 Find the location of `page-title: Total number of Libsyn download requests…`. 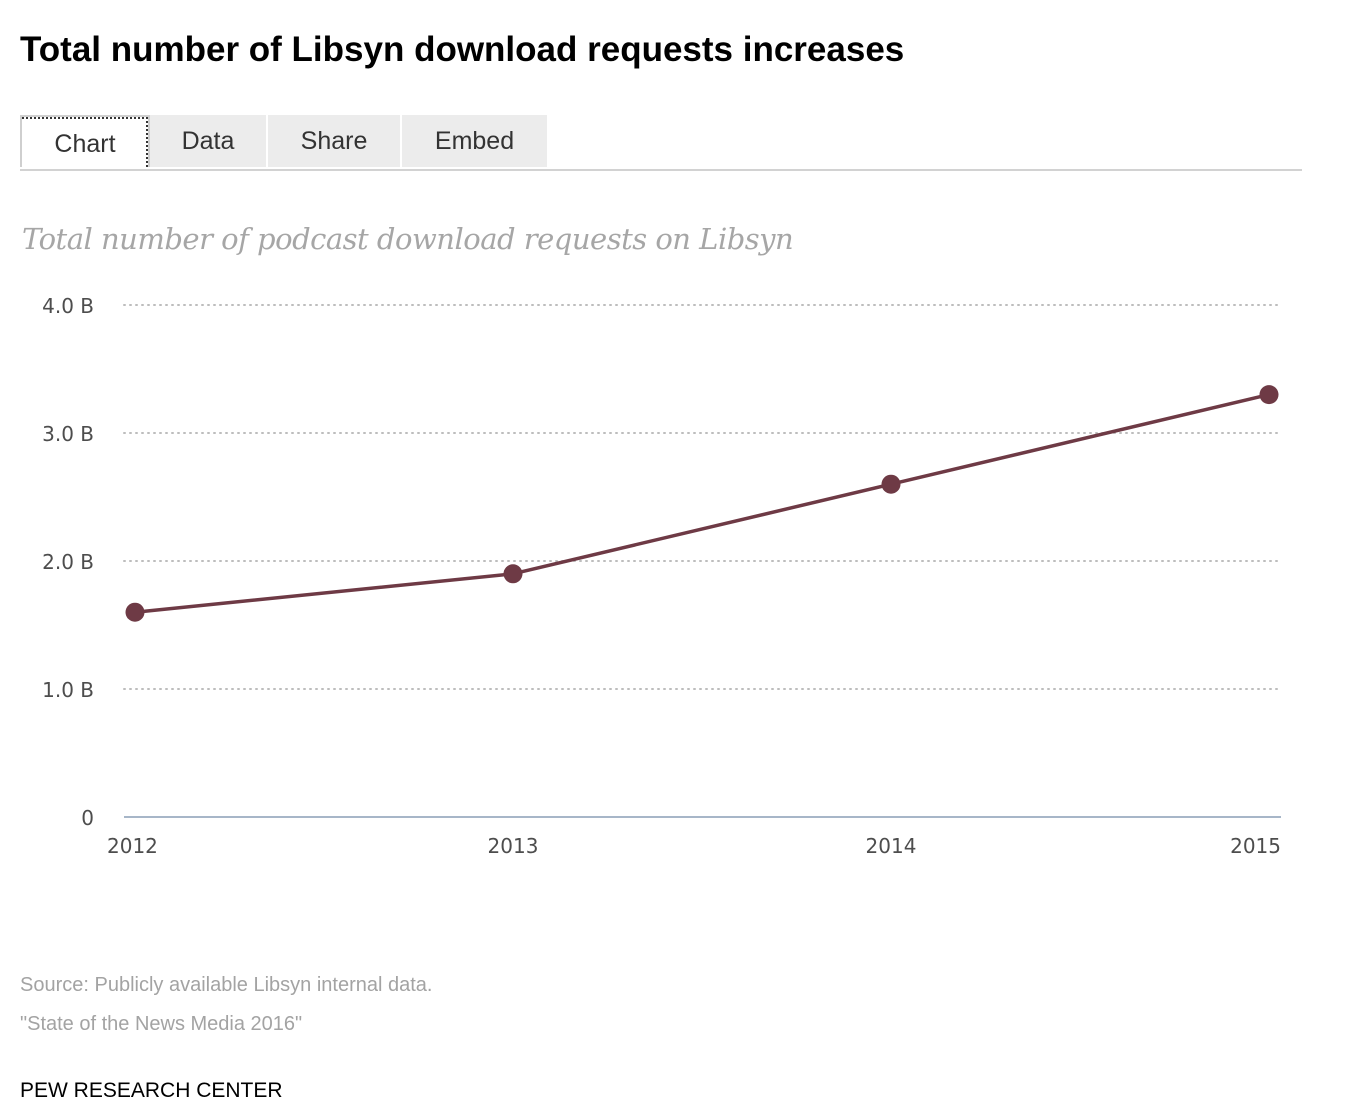

page-title: Total number of Libsyn download requests… is located at coordinates (462, 49).